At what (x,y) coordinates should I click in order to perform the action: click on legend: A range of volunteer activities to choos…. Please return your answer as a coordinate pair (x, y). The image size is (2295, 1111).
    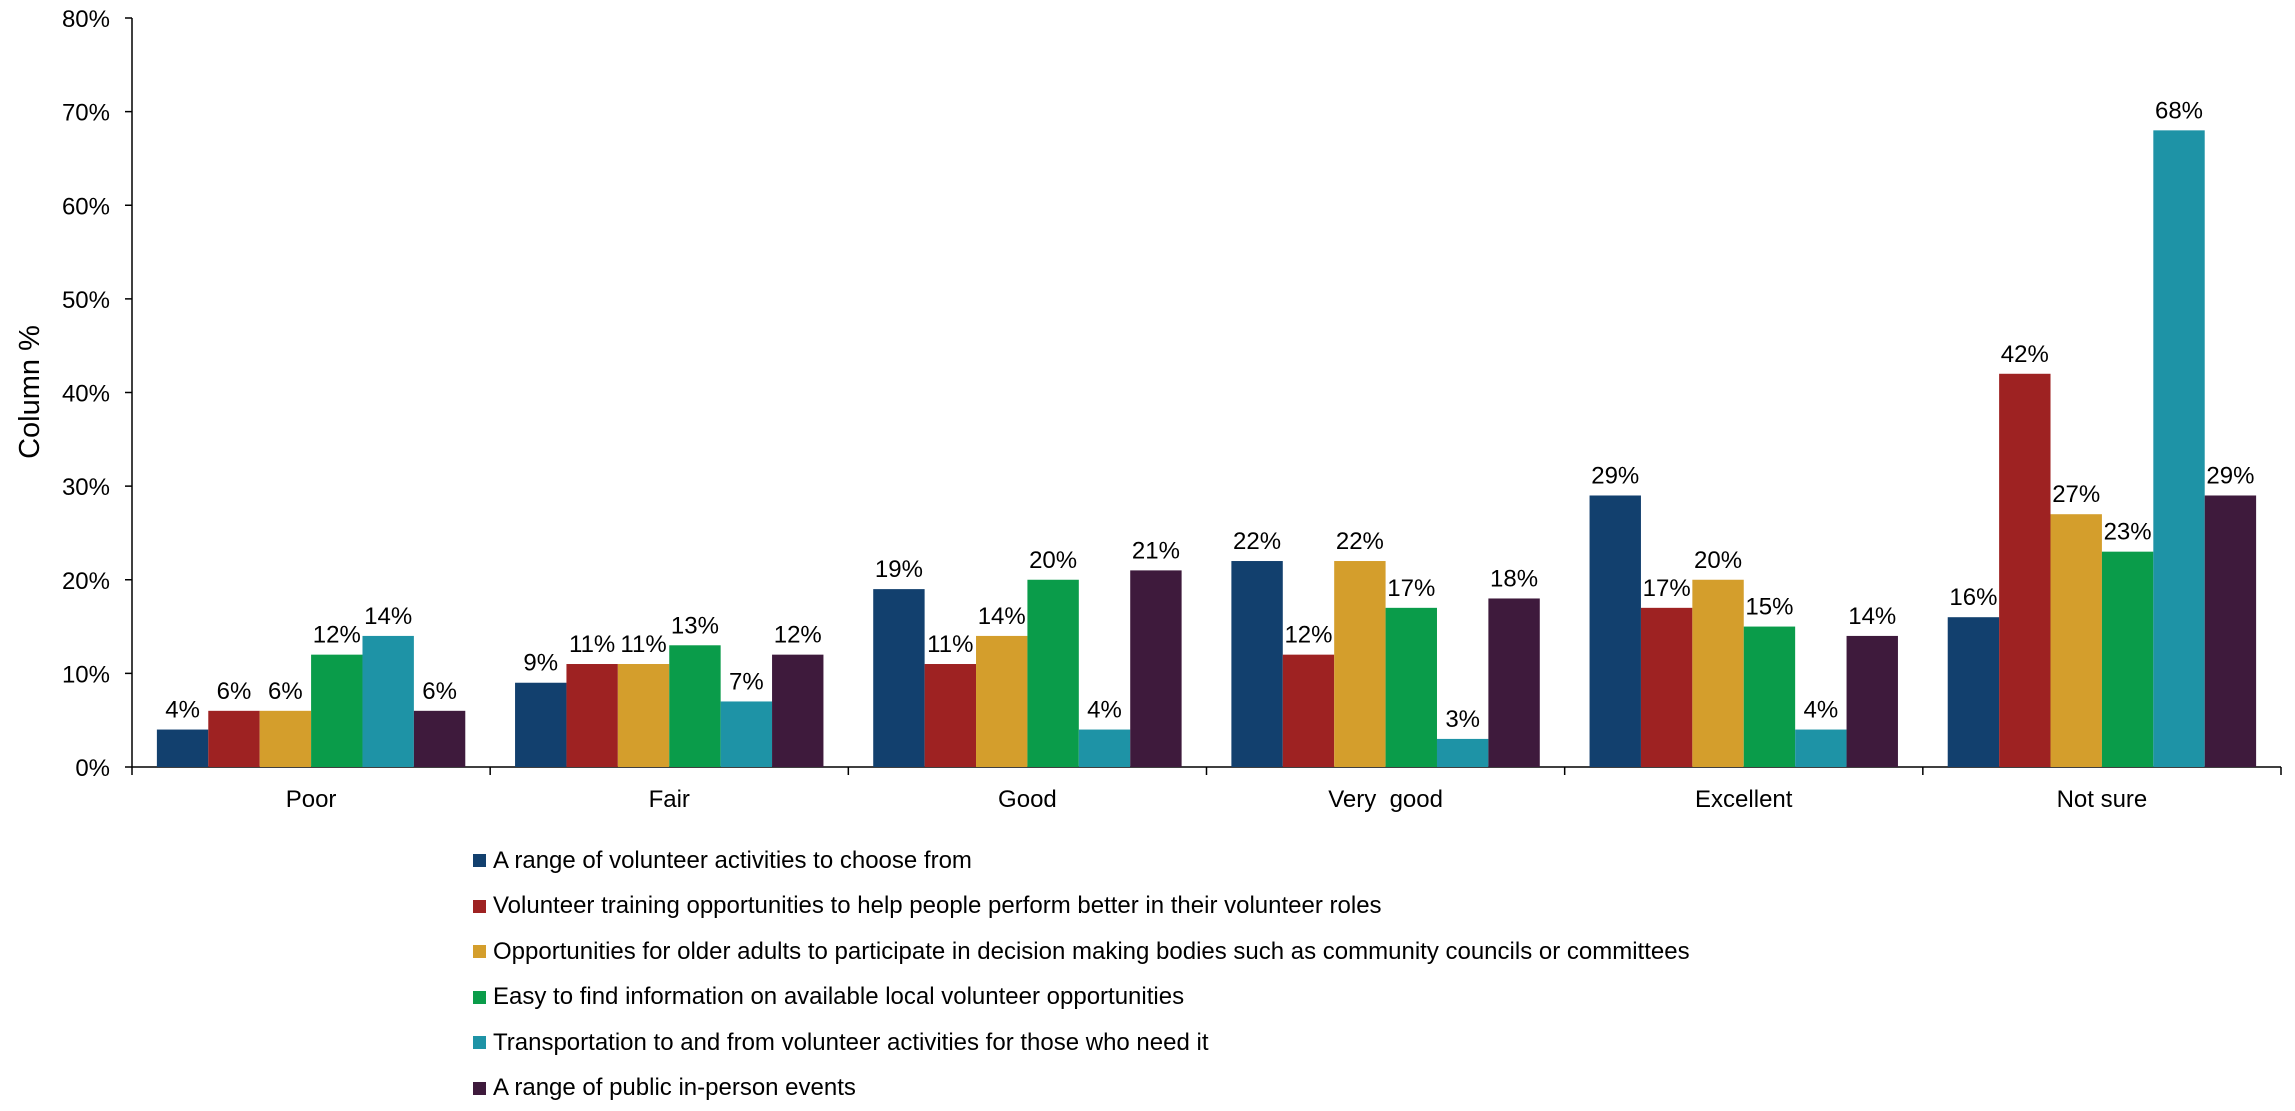
    Looking at the image, I should click on (1081, 974).